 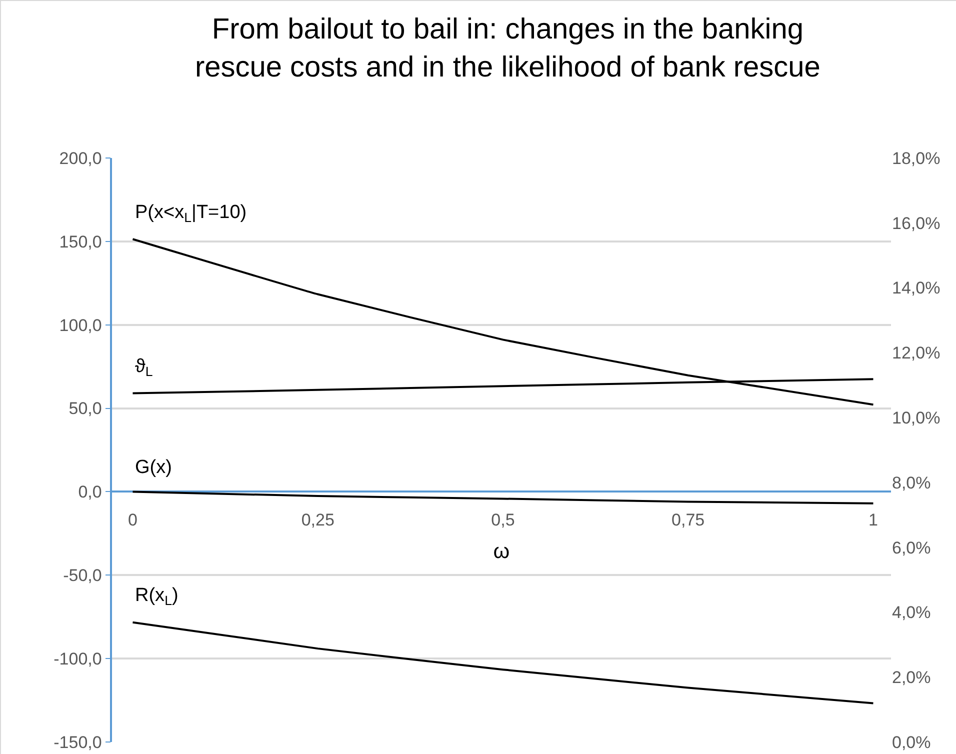 I want to click on y2-tick-label: 18,0%, so click(x=916, y=158).